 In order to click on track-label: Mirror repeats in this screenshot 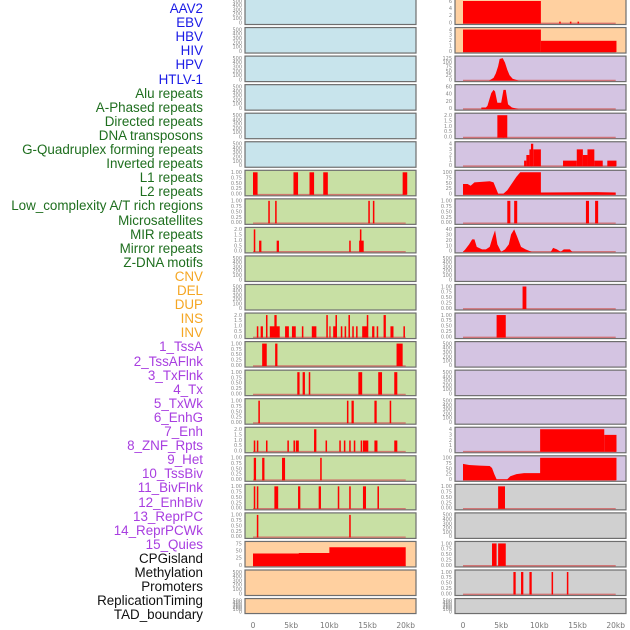, I will do `click(161, 248)`.